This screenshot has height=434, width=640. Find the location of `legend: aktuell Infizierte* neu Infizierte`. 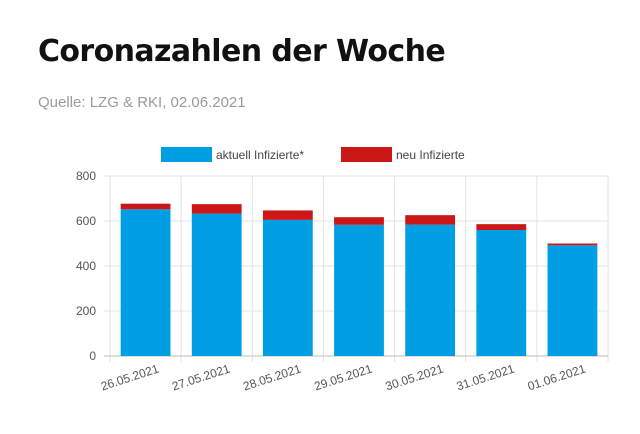

legend: aktuell Infizierte* neu Infizierte is located at coordinates (313, 154).